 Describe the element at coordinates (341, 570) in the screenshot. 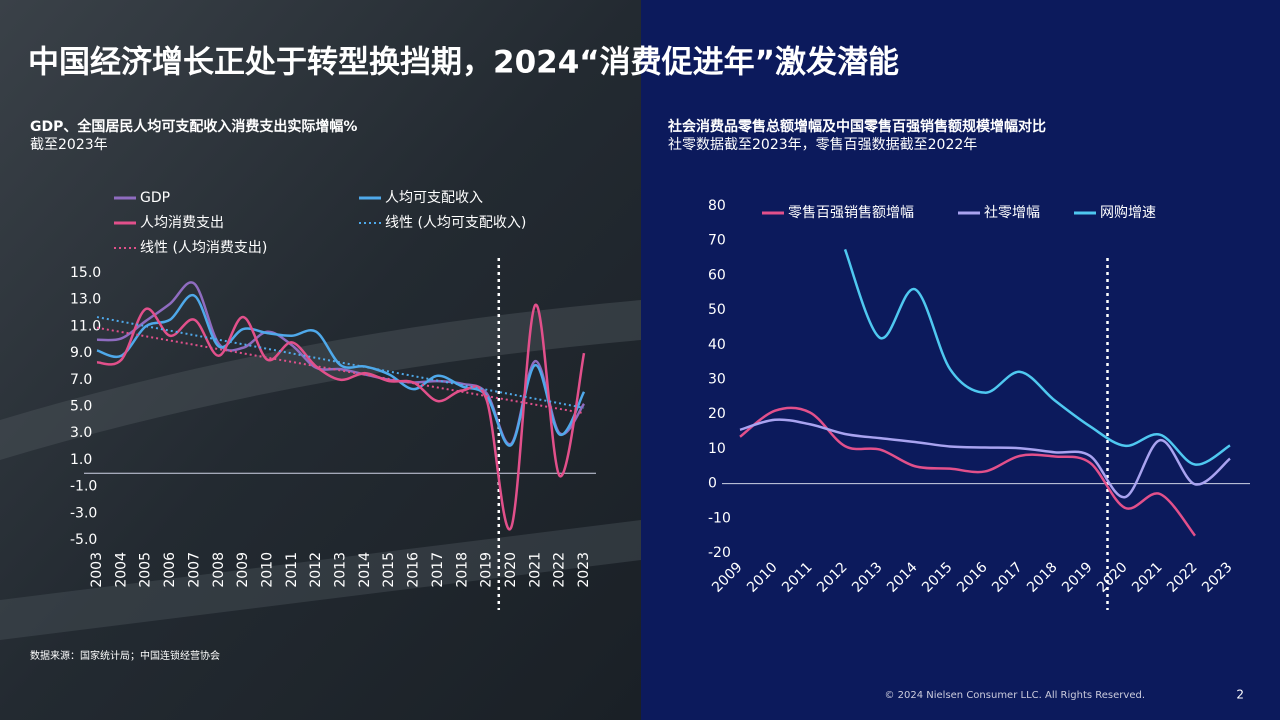

I see `x-tick-label: 2013` at that location.